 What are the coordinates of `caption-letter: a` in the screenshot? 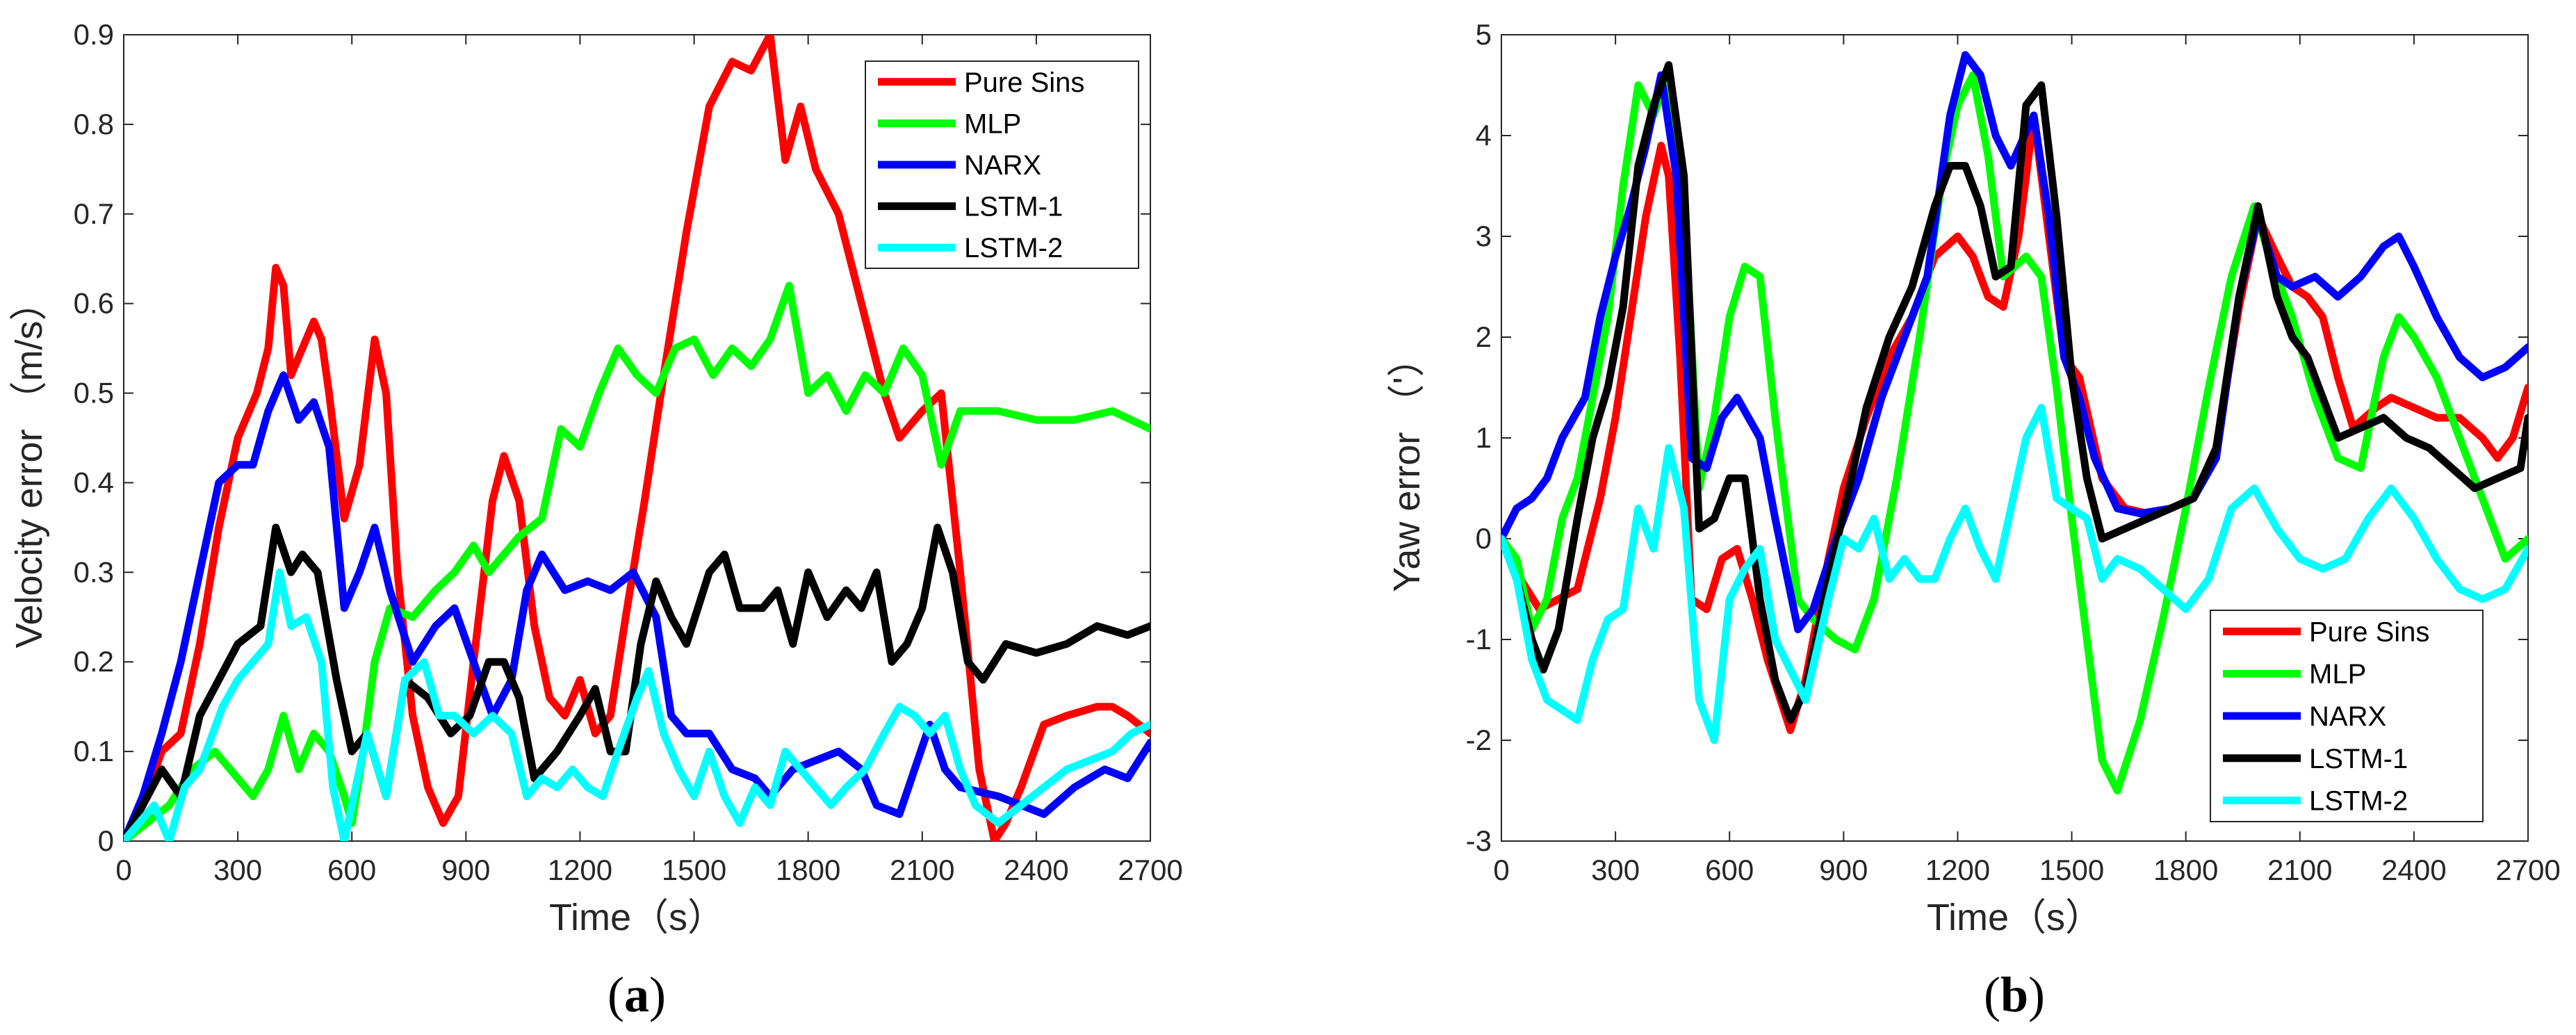 It's located at (636, 994).